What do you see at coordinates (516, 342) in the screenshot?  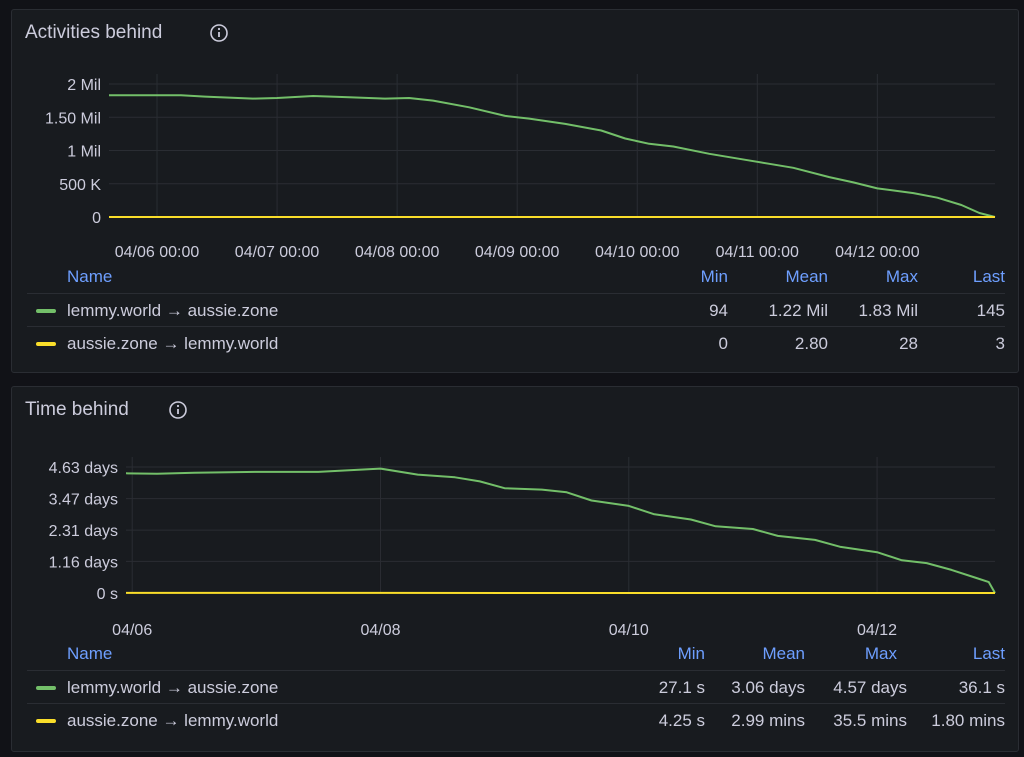 I see `legend-row: aussie.zone → lemmy.world 0 2.80 28 3` at bounding box center [516, 342].